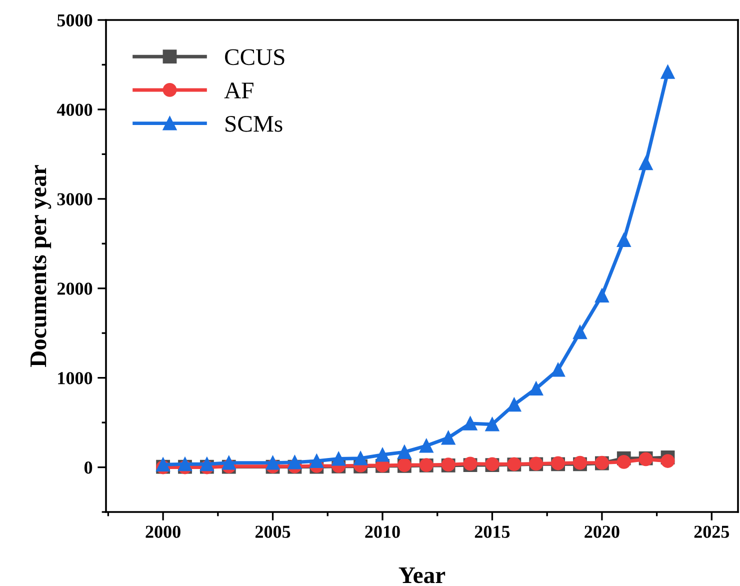  What do you see at coordinates (74, 20) in the screenshot?
I see `y-tick-label: 5000` at bounding box center [74, 20].